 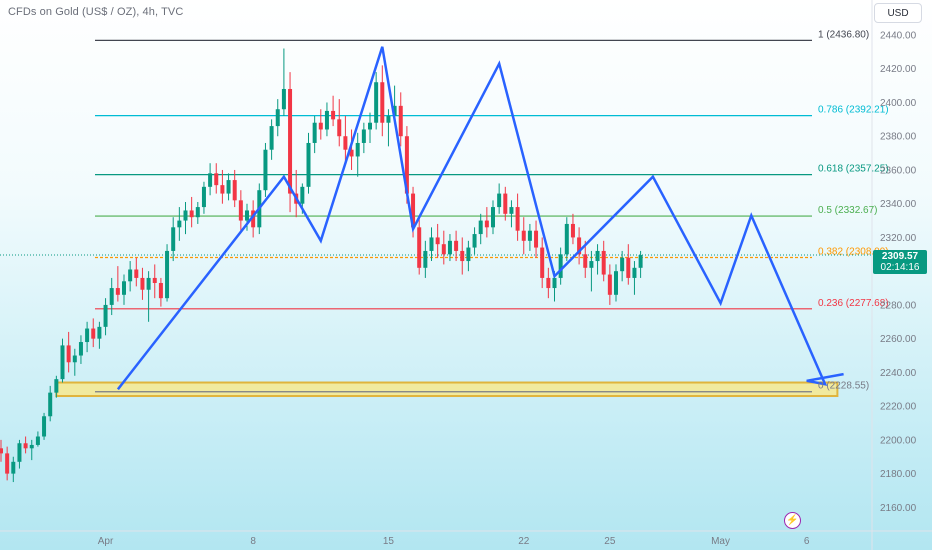 I want to click on x-tick-label: May, so click(x=720, y=541).